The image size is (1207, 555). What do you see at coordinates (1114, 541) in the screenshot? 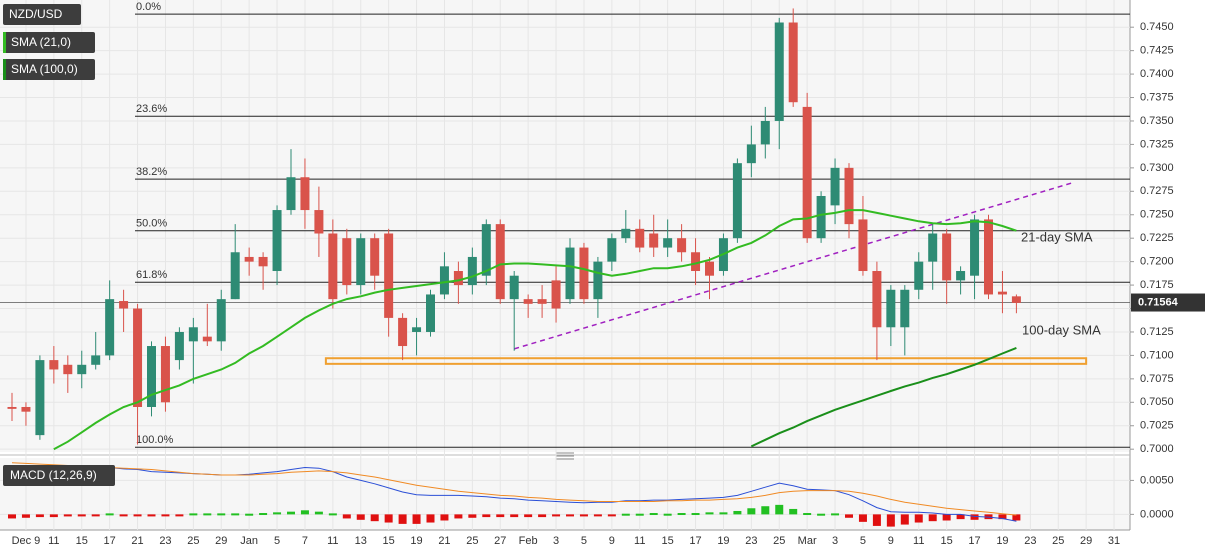
I see `x-tick-label: 31` at bounding box center [1114, 541].